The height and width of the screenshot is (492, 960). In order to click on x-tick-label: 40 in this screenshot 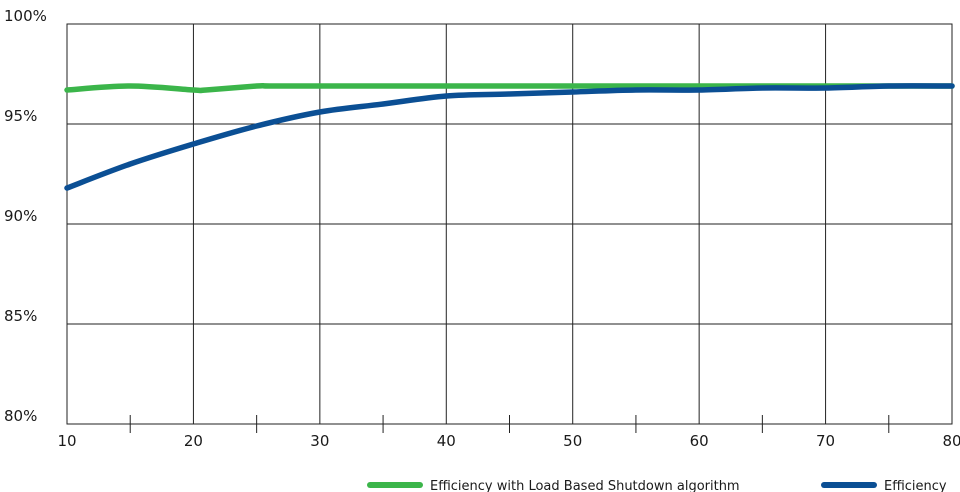, I will do `click(446, 441)`.